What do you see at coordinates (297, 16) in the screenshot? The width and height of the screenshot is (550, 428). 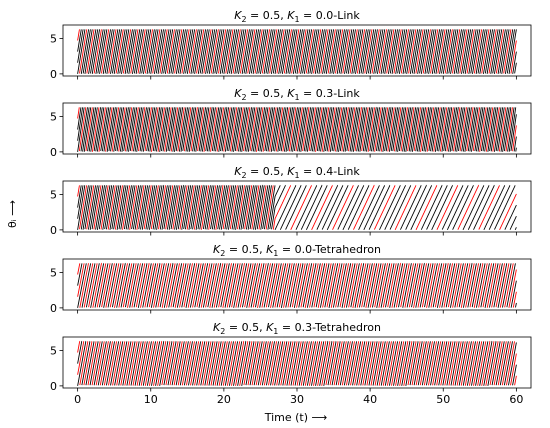 I see `subplot-title: K2 = 0.5, K1 = 0.0-Link` at bounding box center [297, 16].